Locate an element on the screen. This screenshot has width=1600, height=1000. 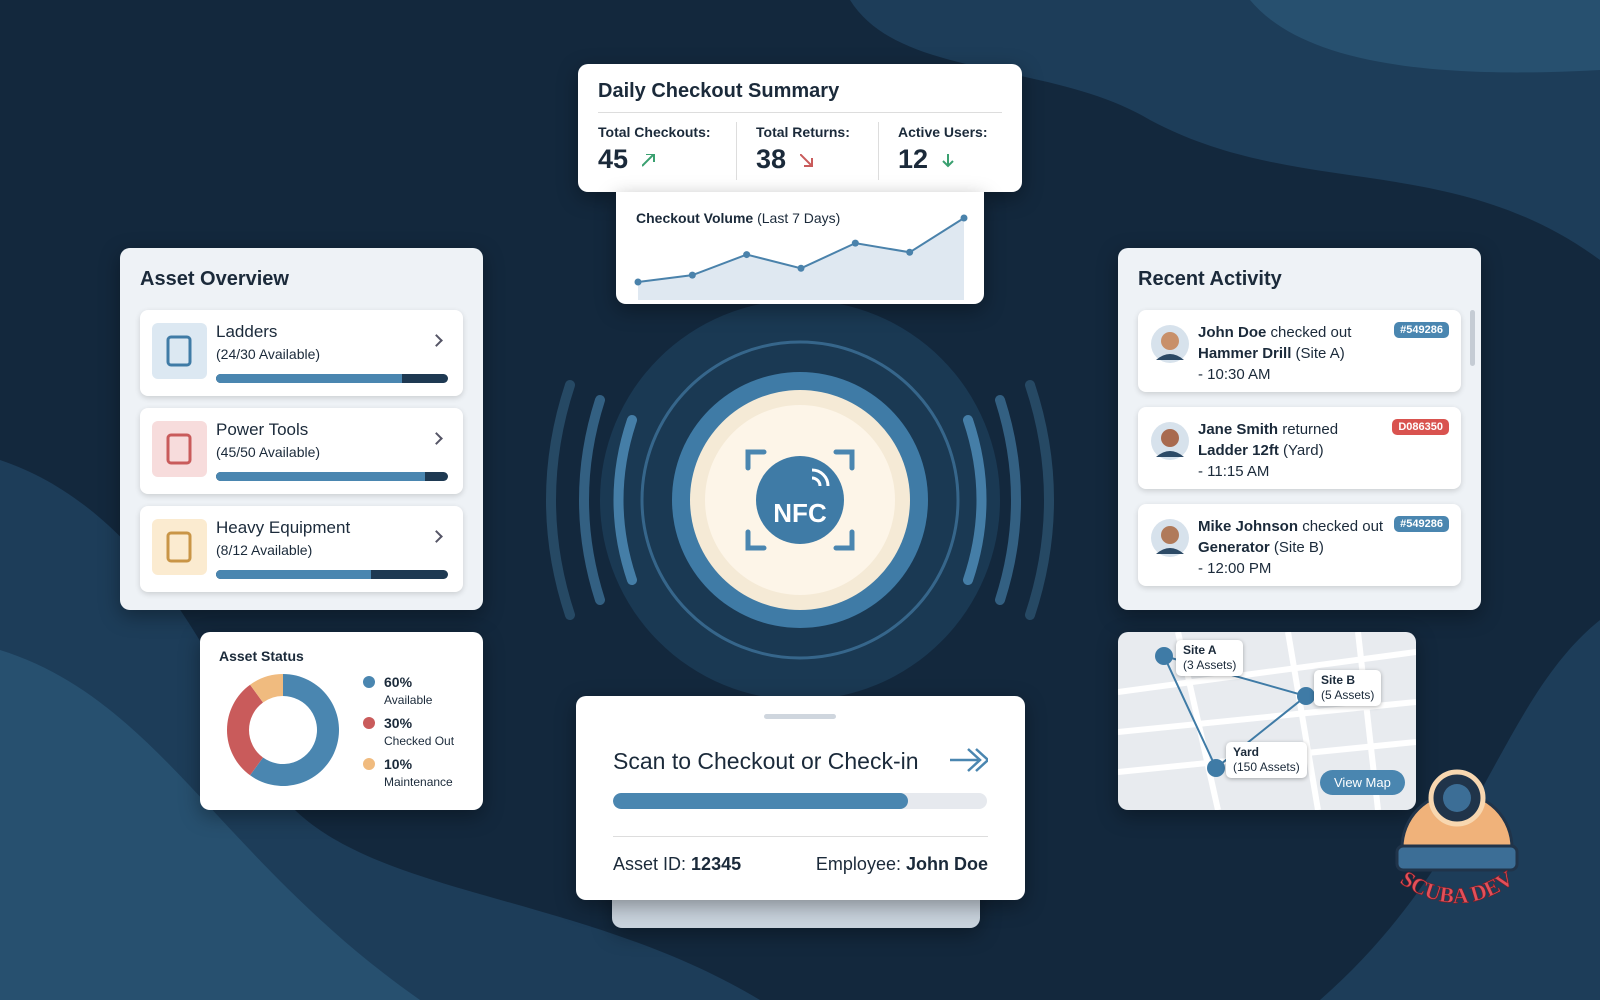
scan-title: Scan to Checkout or Check-in is located at coordinates (766, 761).